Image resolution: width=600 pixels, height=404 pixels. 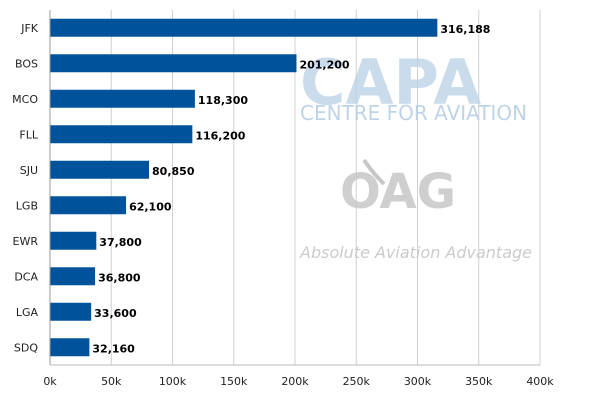 What do you see at coordinates (398, 192) in the screenshot?
I see `oag-watermark-logo: OAG` at bounding box center [398, 192].